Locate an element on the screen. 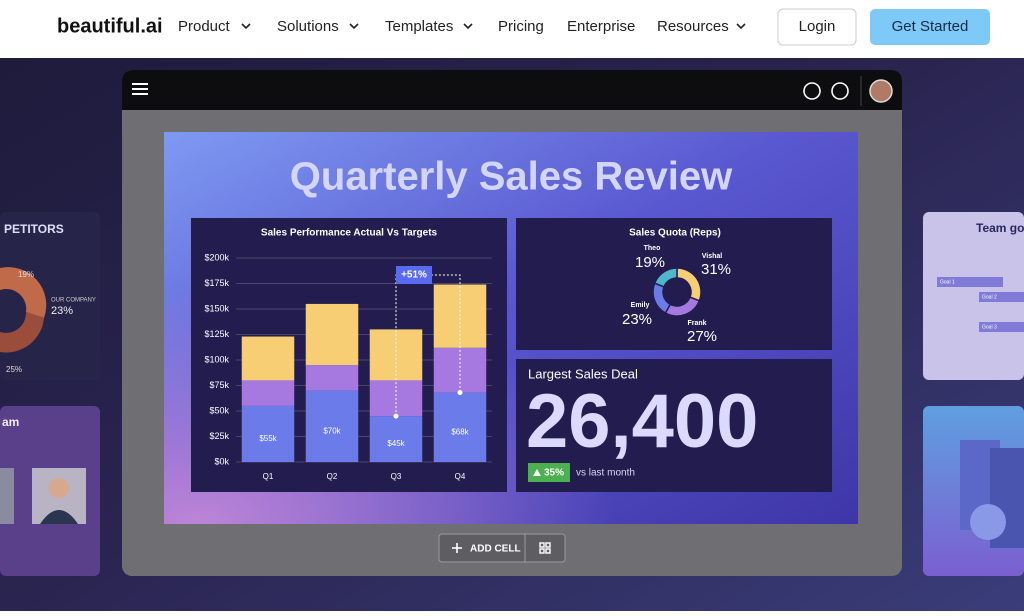 The image size is (1024, 616). y-tick-label: $200k is located at coordinates (216, 257).